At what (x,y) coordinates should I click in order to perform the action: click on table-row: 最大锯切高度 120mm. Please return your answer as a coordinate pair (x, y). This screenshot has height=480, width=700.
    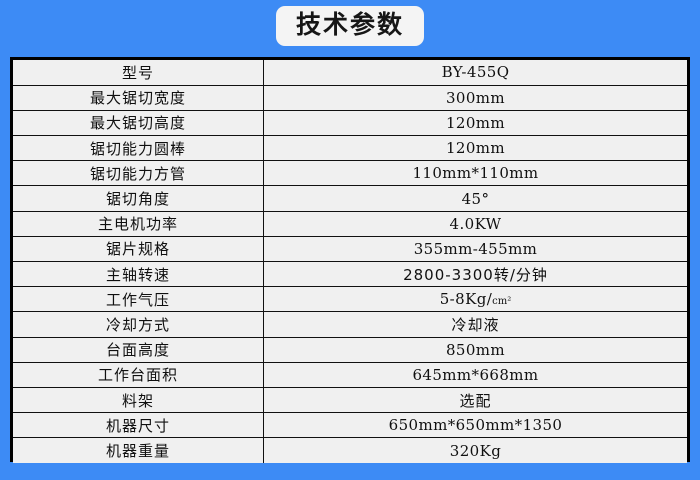
    Looking at the image, I should click on (350, 123).